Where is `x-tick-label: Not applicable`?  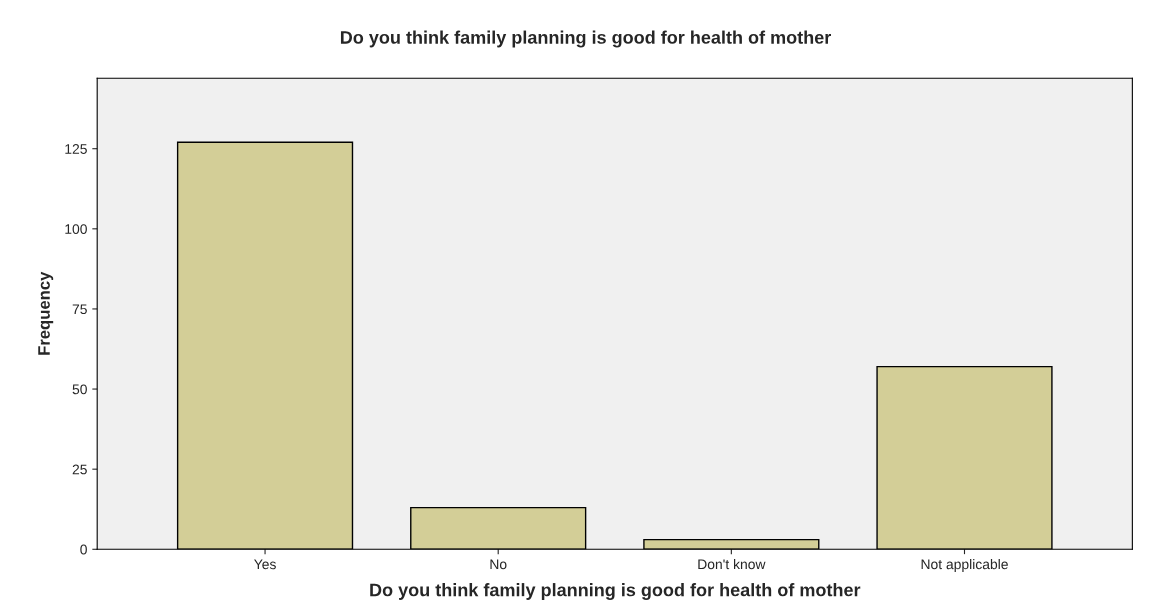
x-tick-label: Not applicable is located at coordinates (964, 565).